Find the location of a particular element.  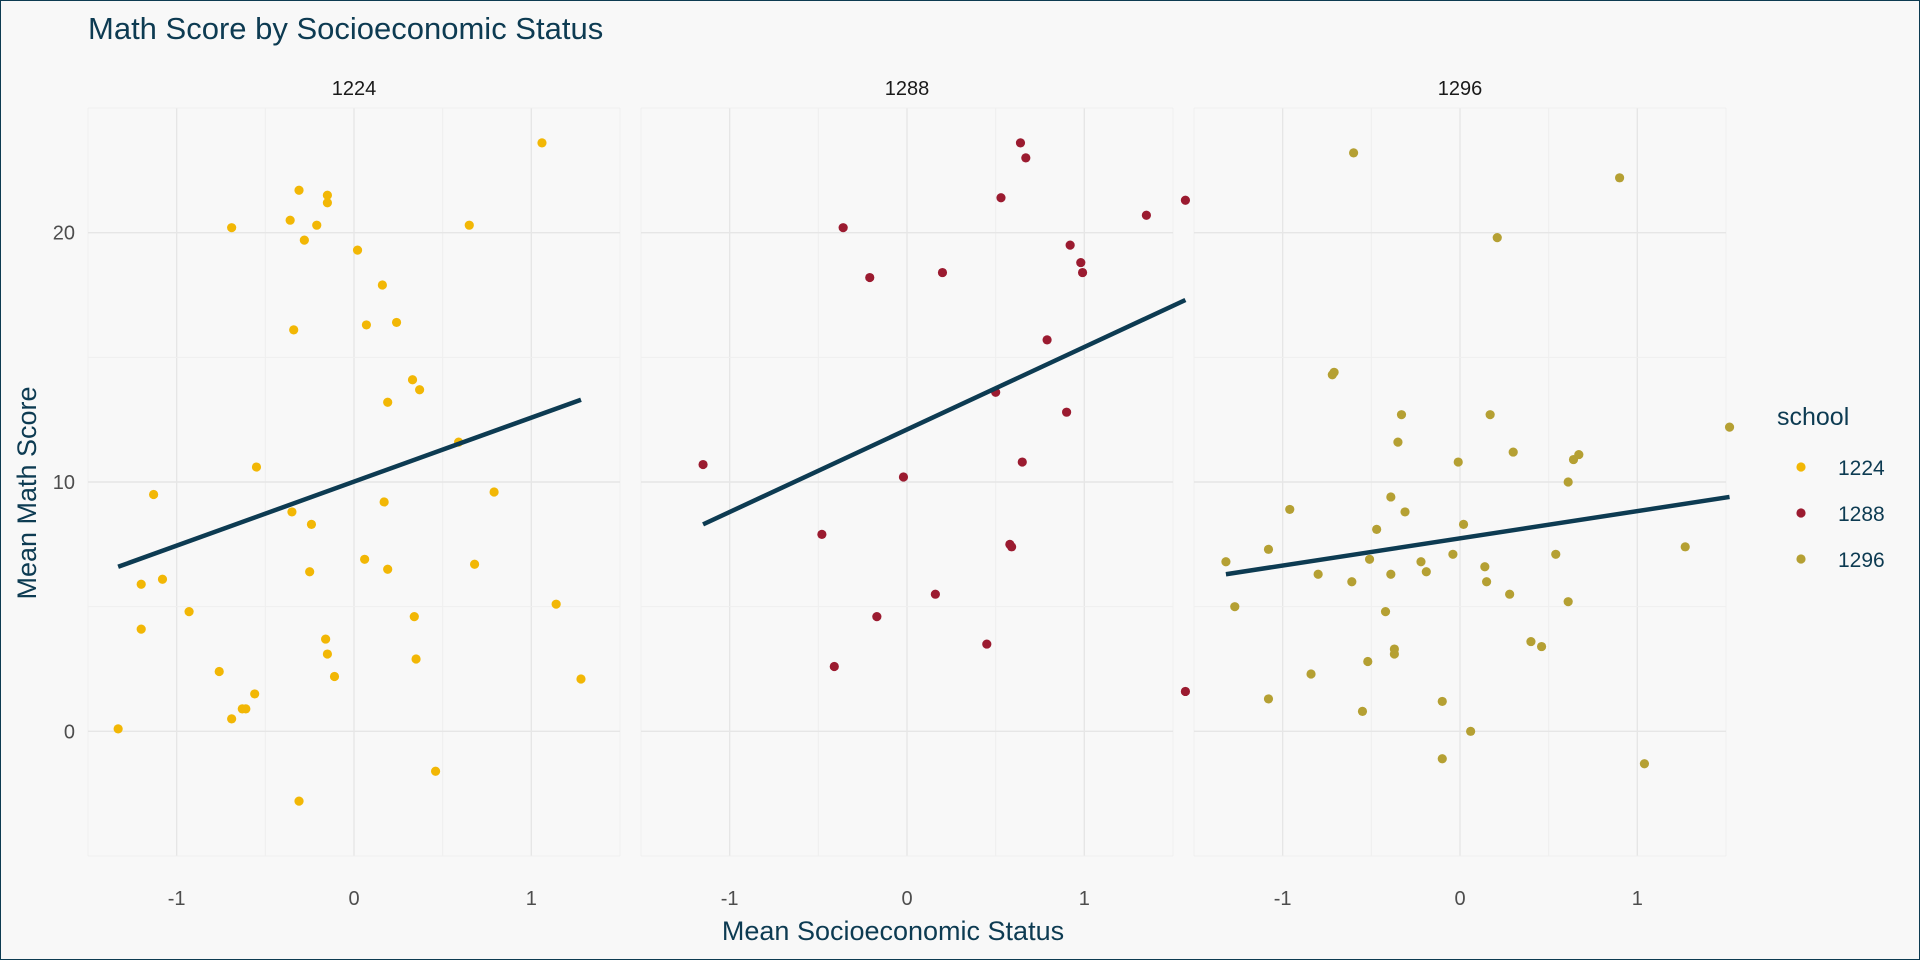

facet-strip-label: 1224 is located at coordinates (354, 89).